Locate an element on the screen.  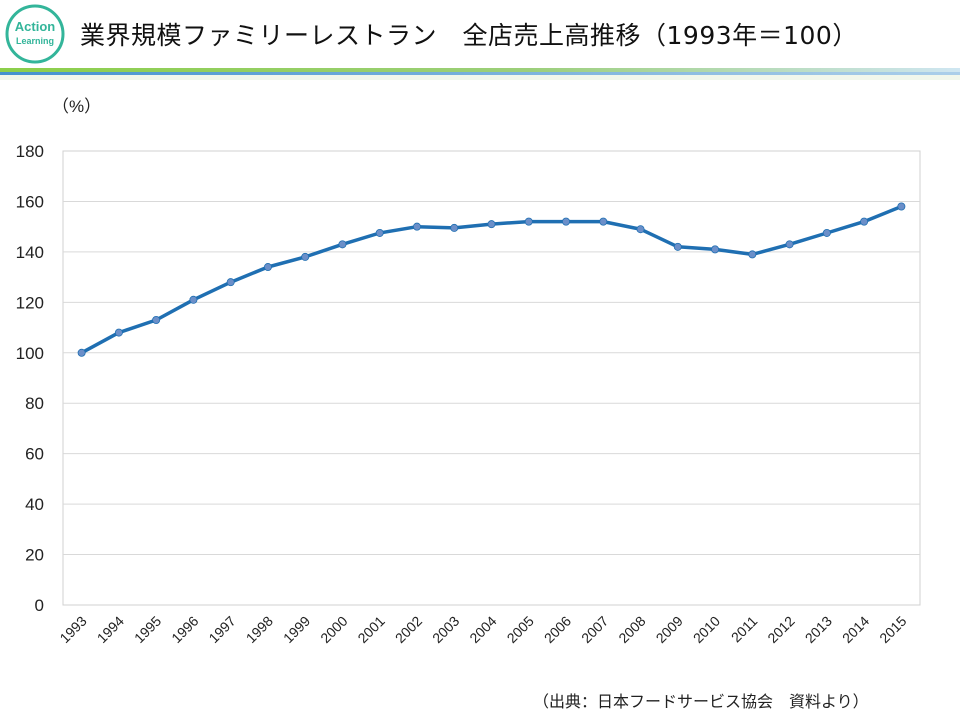
data-point-2009 is located at coordinates (677, 246).